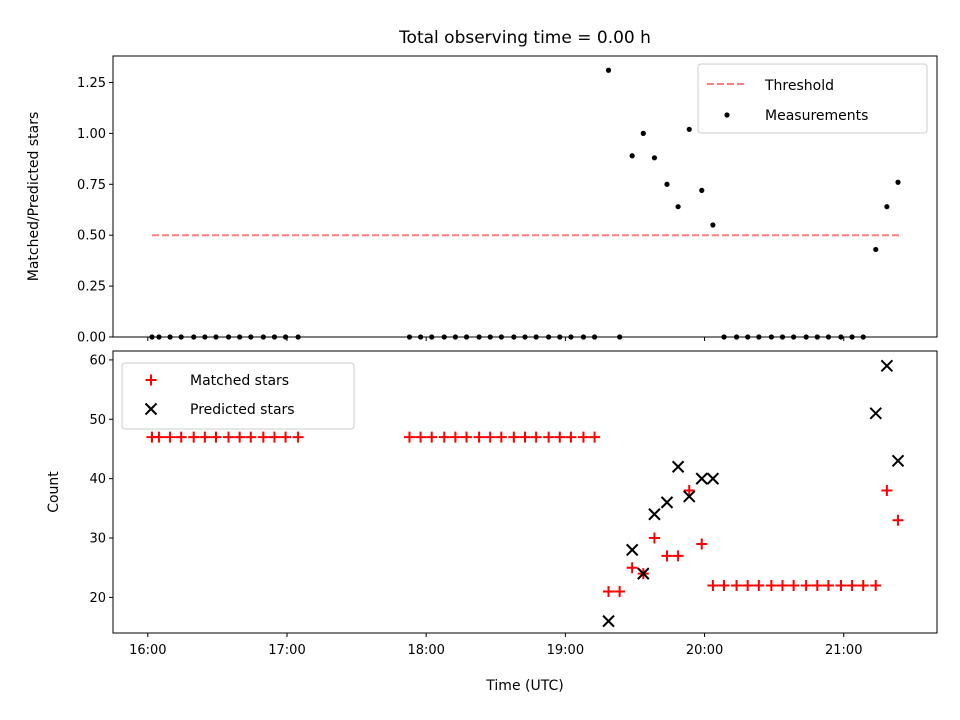  I want to click on top-y-tick-label: 1.25, so click(91, 83).